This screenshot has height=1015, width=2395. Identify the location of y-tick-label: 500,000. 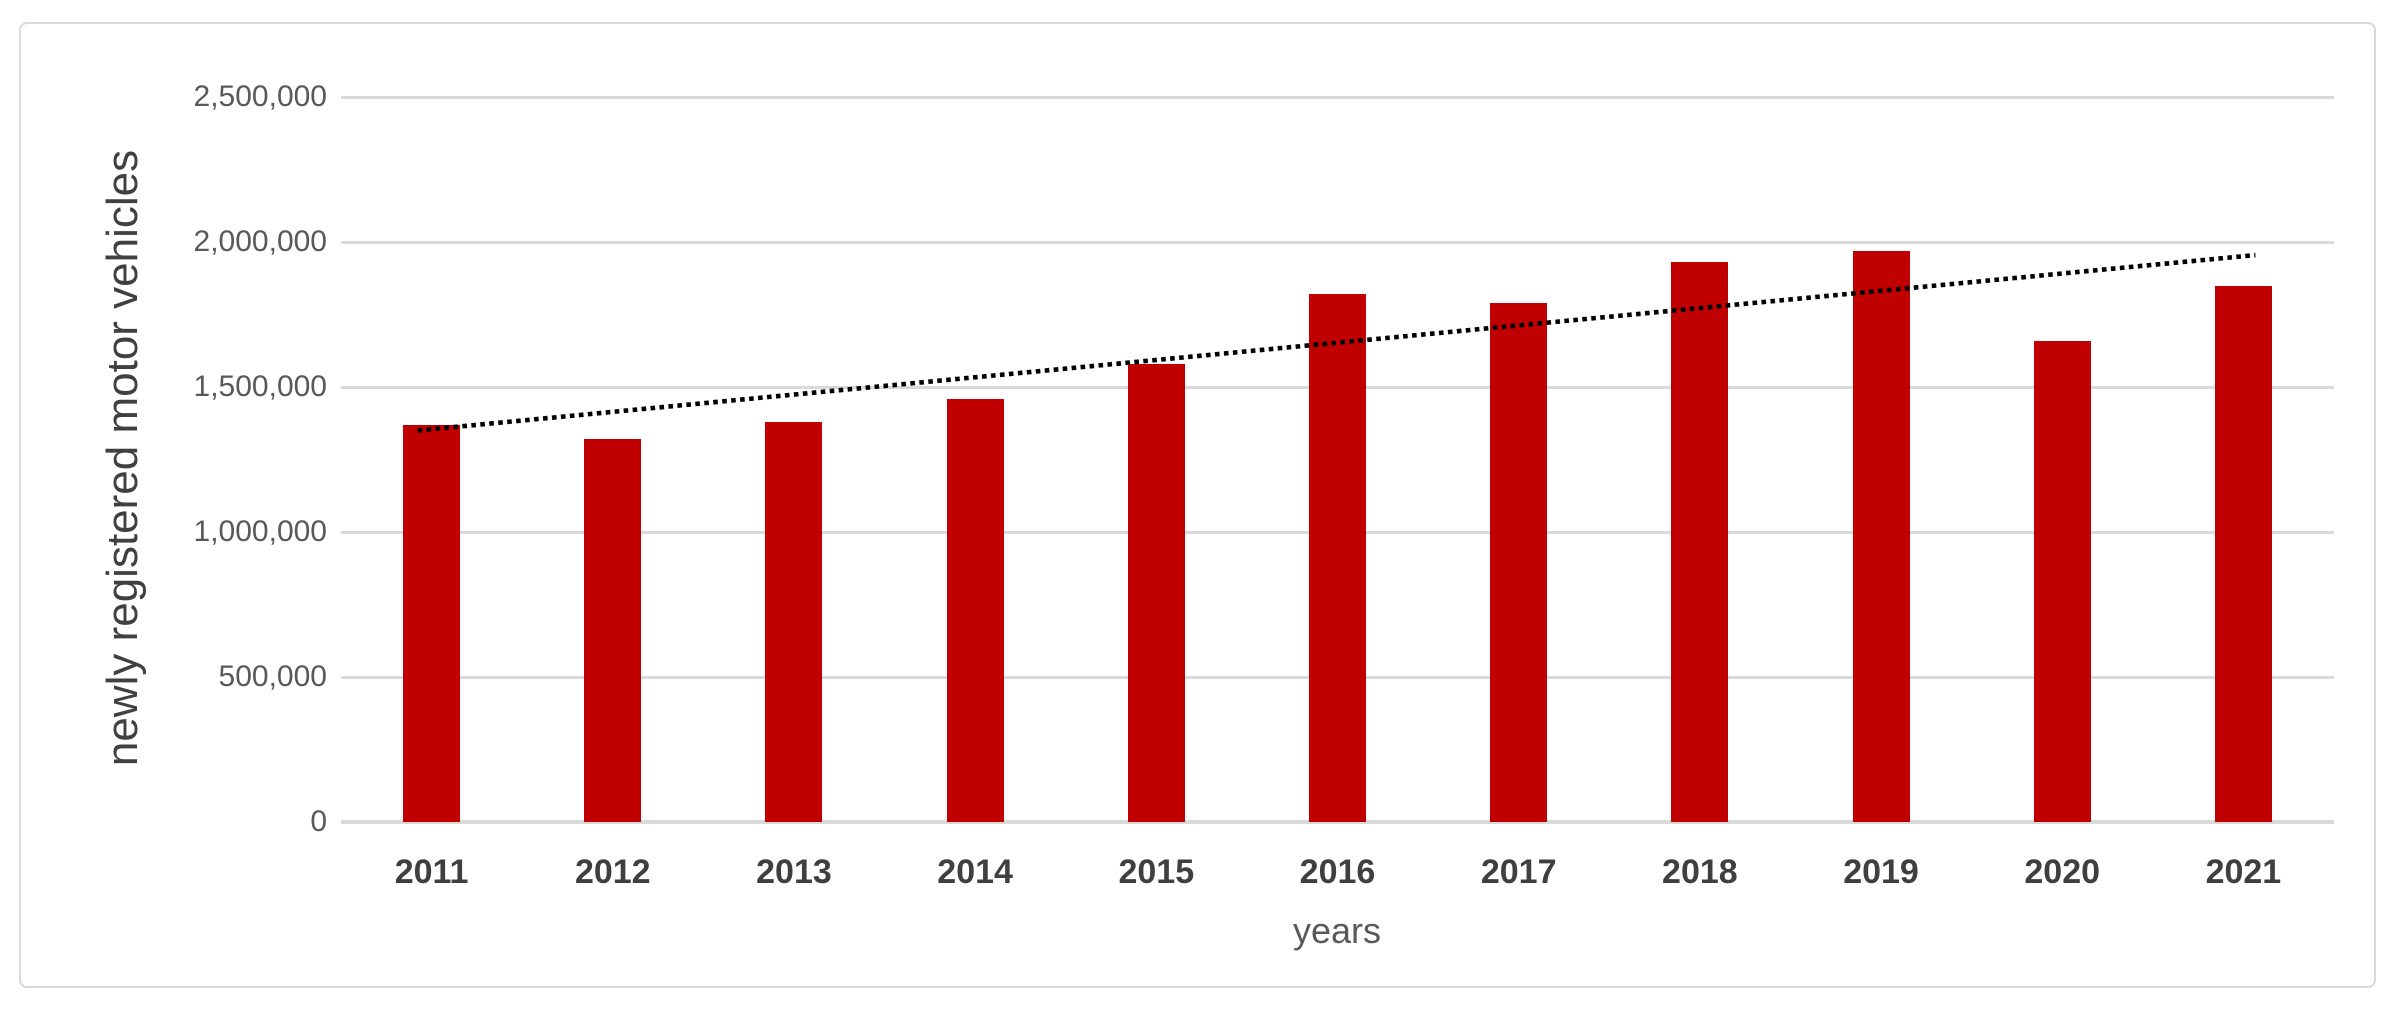
(272, 676).